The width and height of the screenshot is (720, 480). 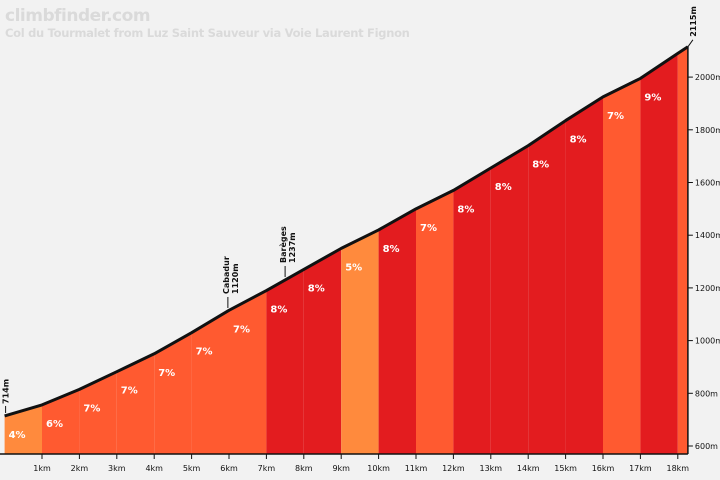 I want to click on x-tick-label: 4km, so click(x=154, y=468).